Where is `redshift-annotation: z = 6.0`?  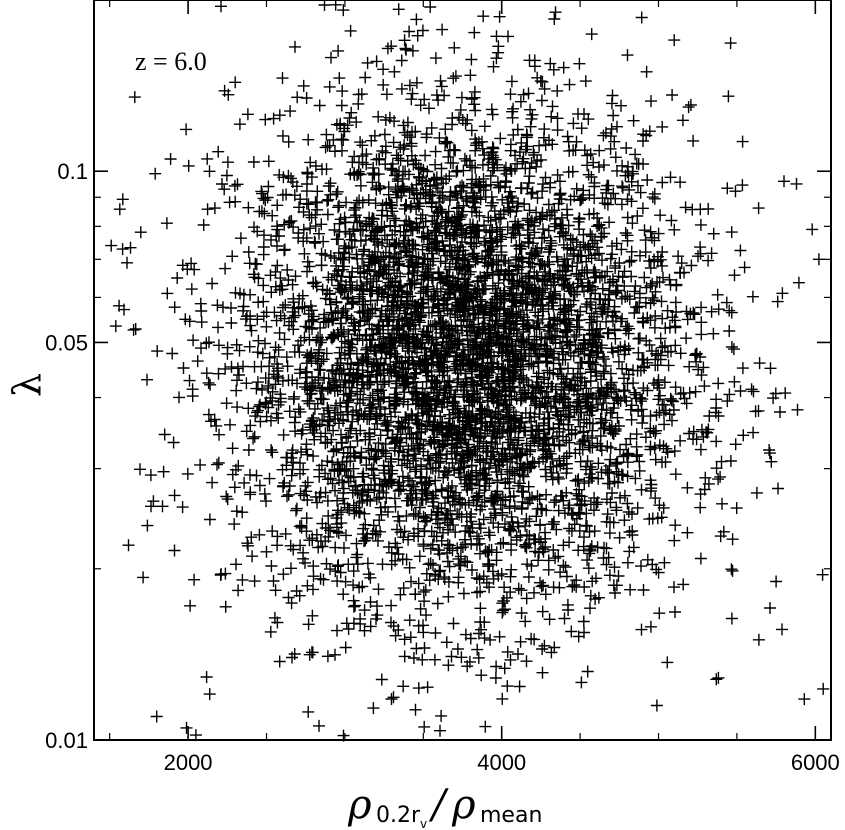
redshift-annotation: z = 6.0 is located at coordinates (171, 61).